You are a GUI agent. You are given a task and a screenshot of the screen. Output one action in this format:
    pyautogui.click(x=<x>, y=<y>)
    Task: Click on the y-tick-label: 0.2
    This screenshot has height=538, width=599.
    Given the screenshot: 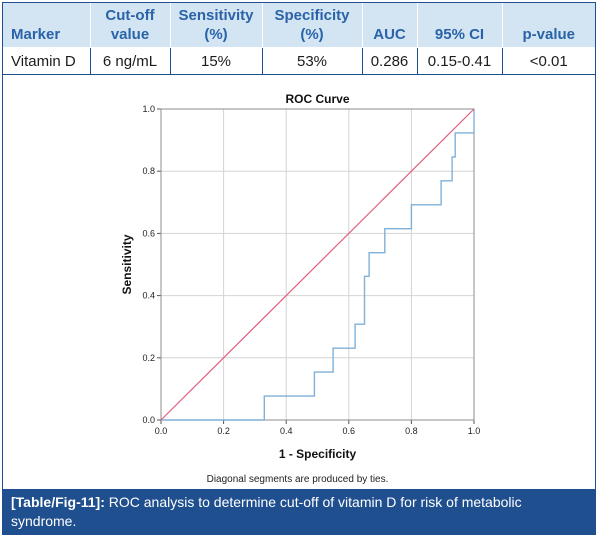 What is the action you would take?
    pyautogui.click(x=148, y=358)
    